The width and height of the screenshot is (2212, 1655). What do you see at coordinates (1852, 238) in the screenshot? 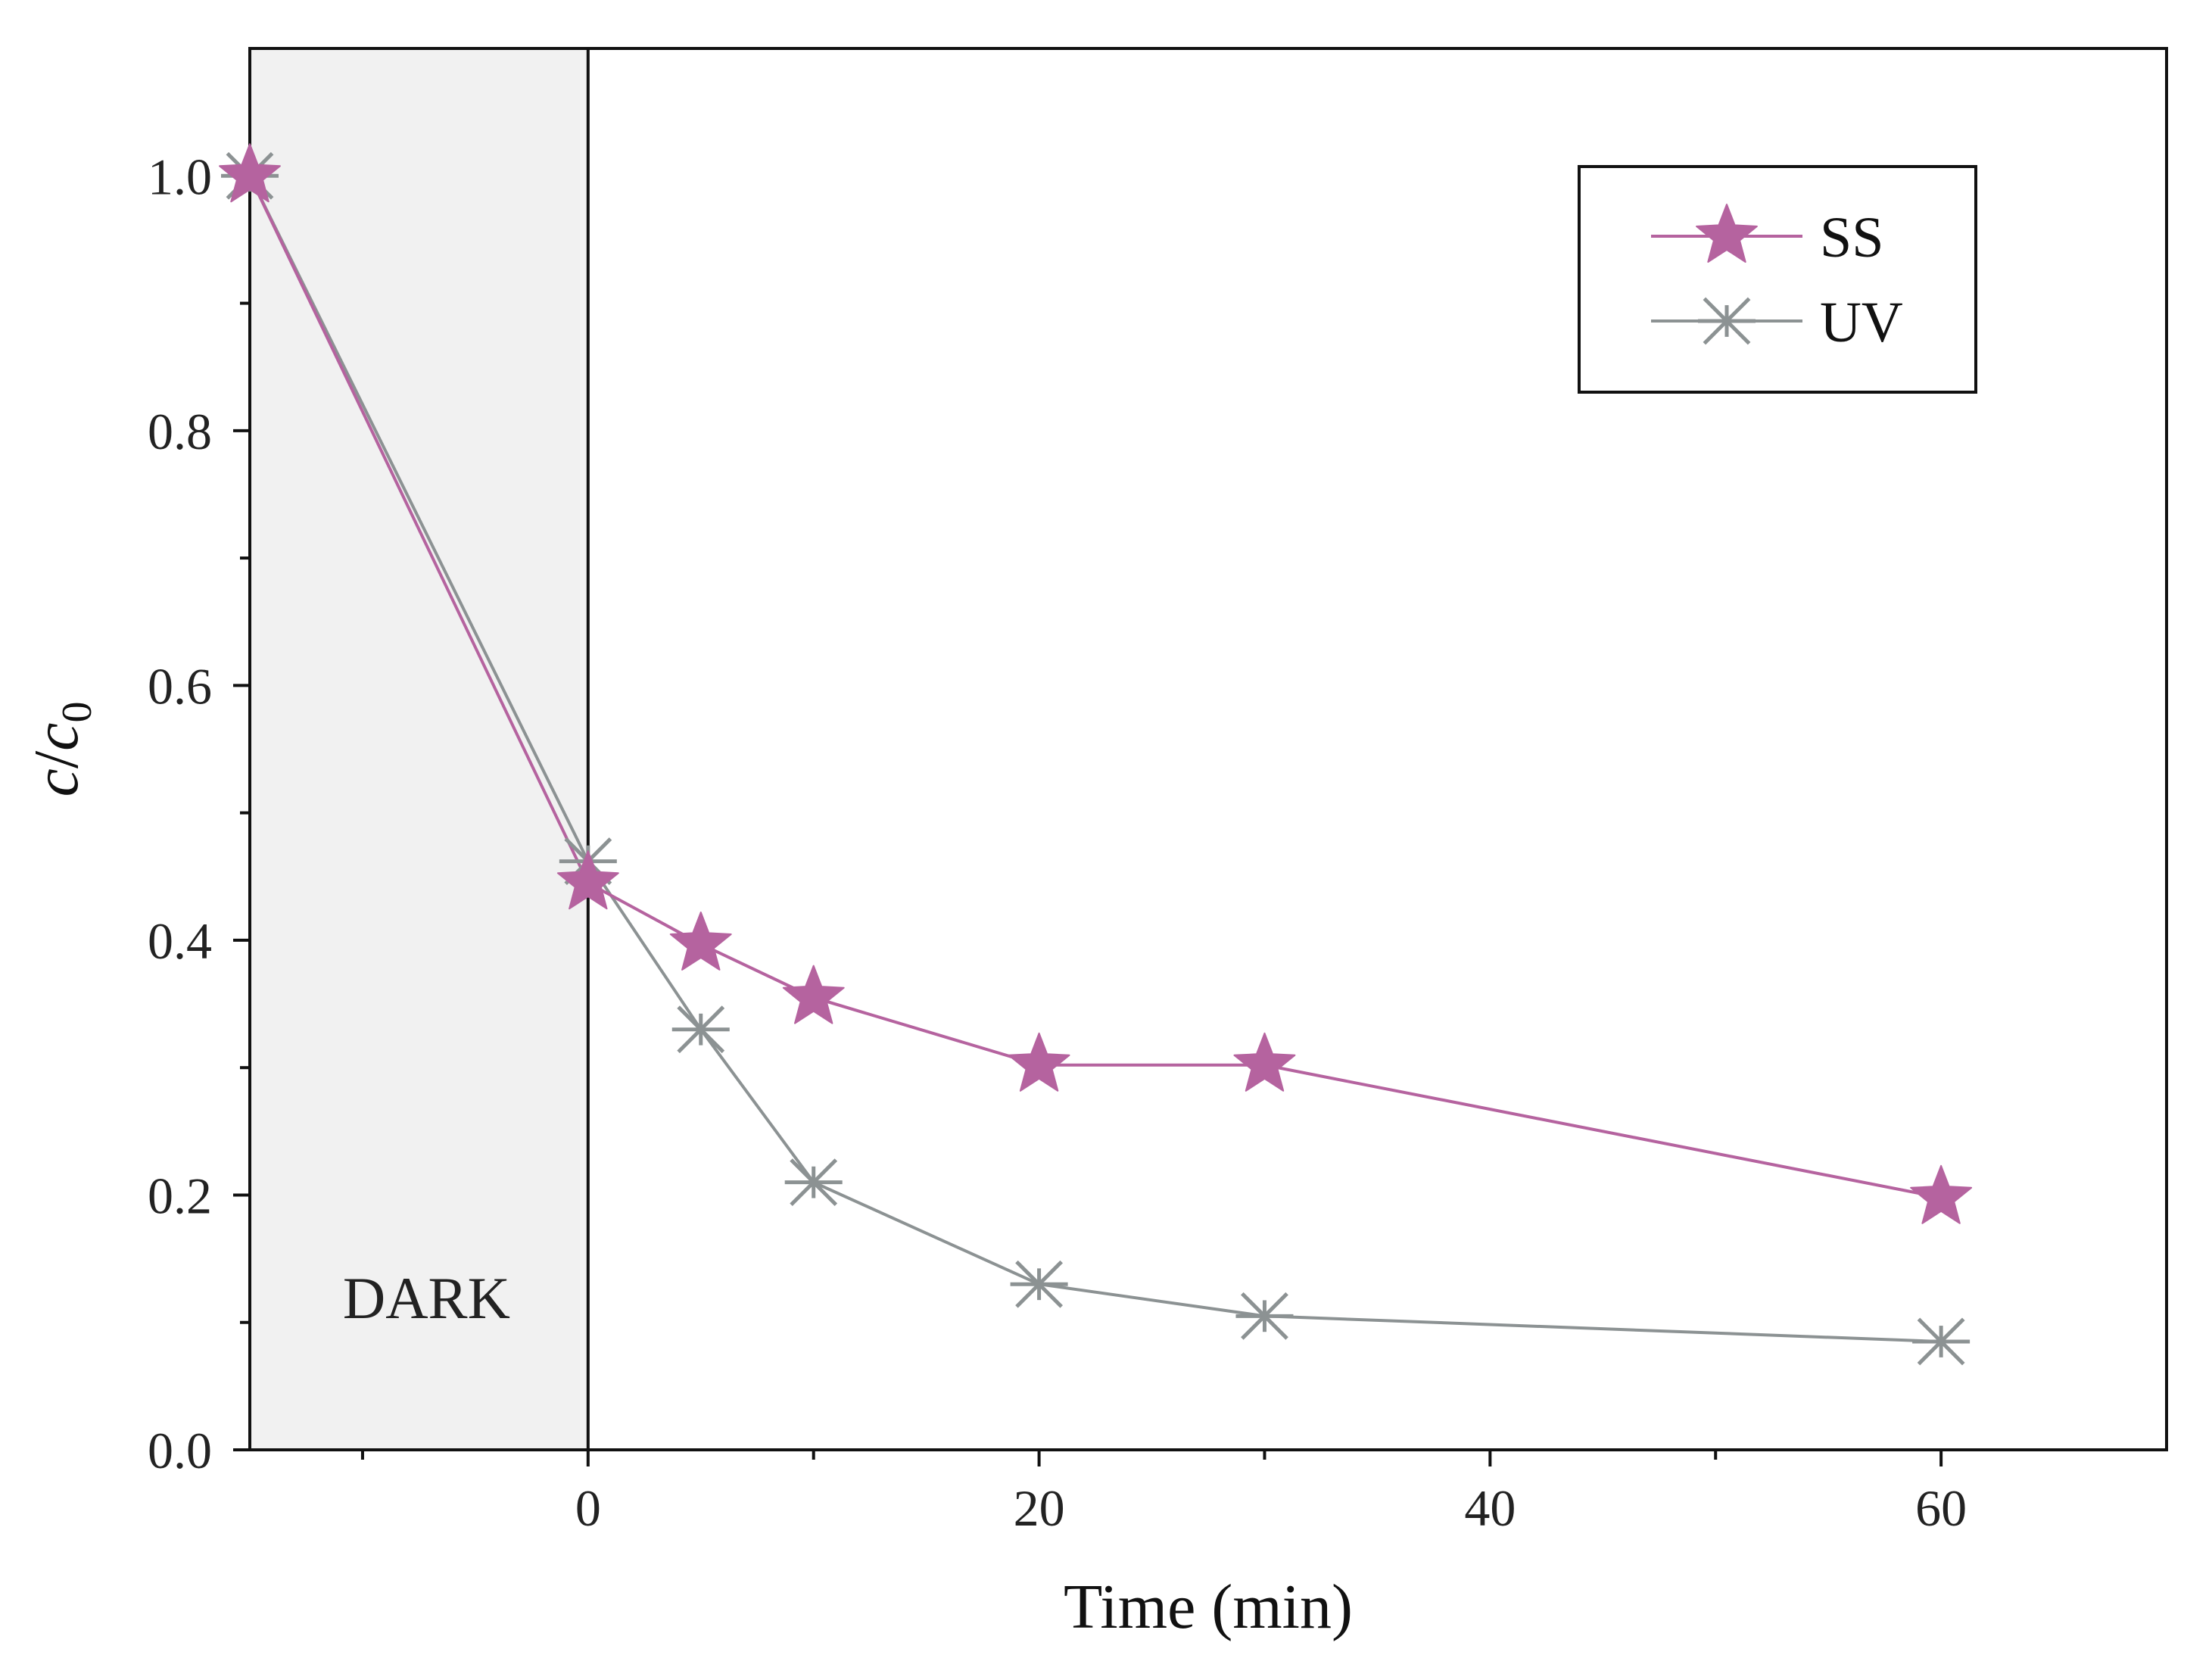
I see `legend-label-ss: SS` at bounding box center [1852, 238].